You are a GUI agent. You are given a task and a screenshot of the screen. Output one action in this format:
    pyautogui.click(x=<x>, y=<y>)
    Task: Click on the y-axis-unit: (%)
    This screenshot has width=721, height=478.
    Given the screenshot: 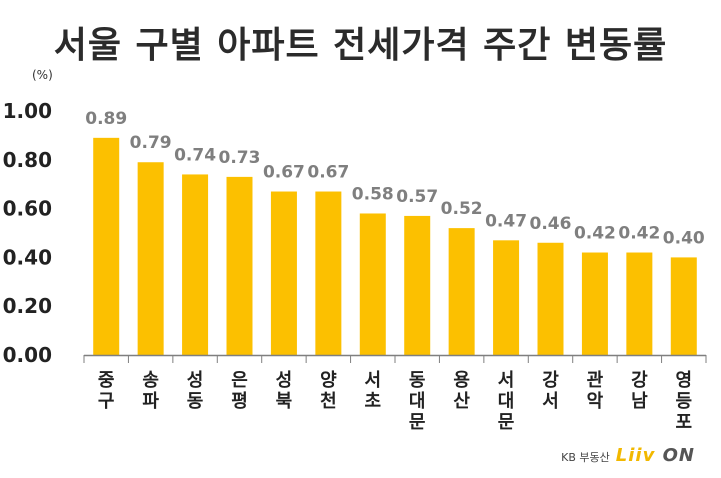 What is the action you would take?
    pyautogui.click(x=42, y=75)
    